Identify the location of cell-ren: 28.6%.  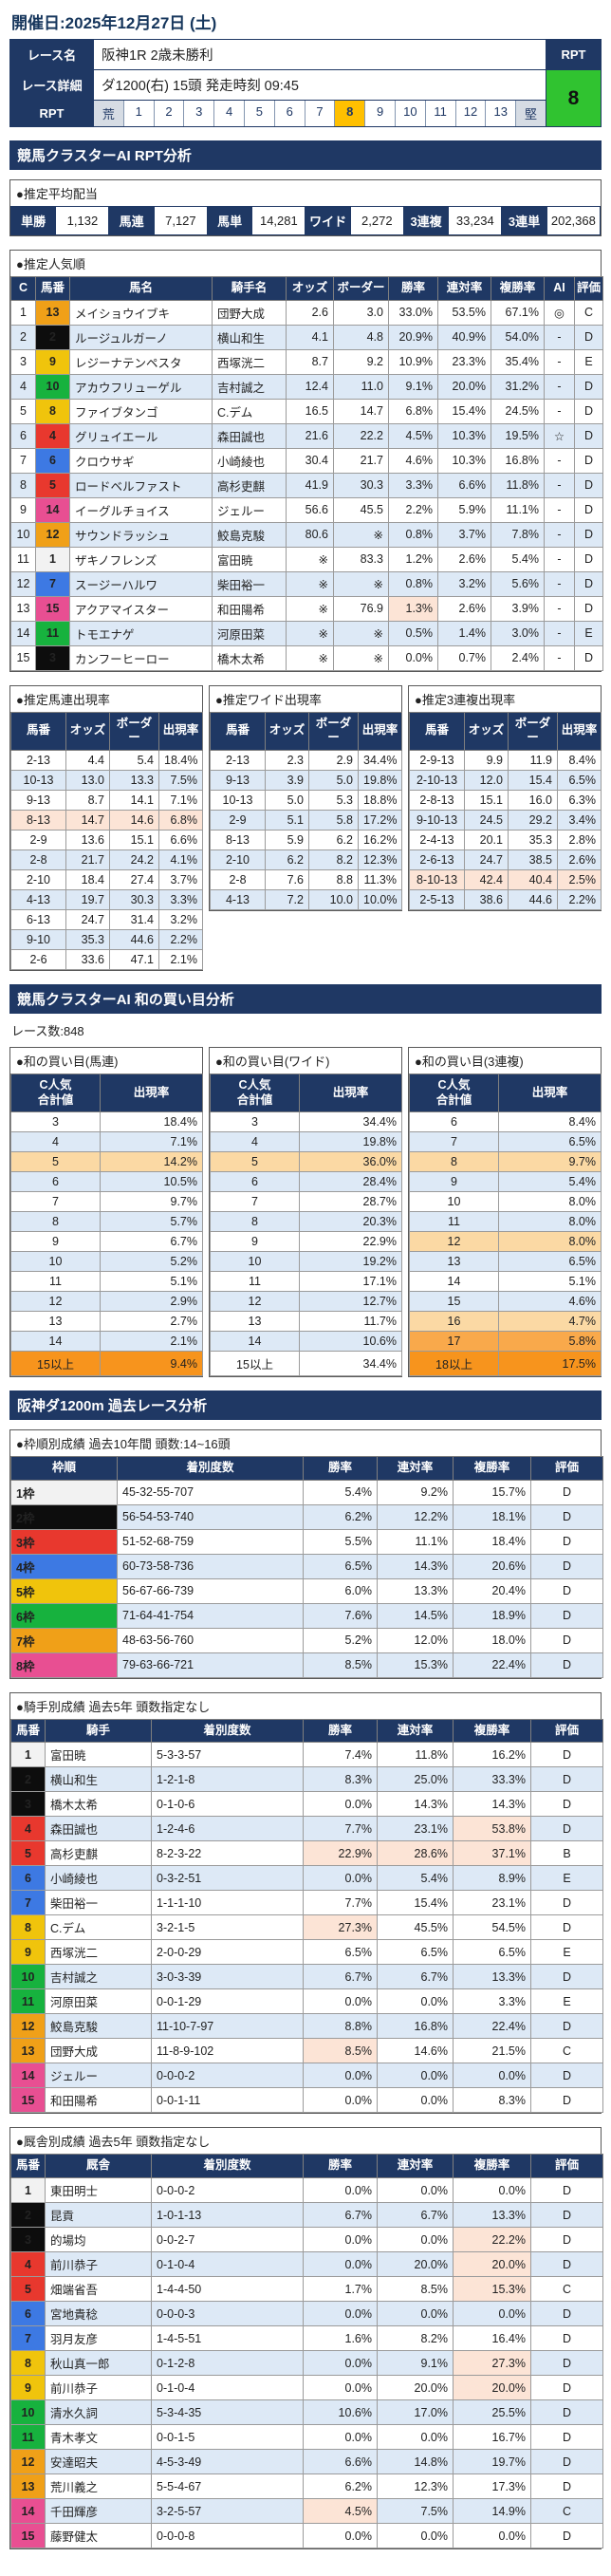
(415, 1853).